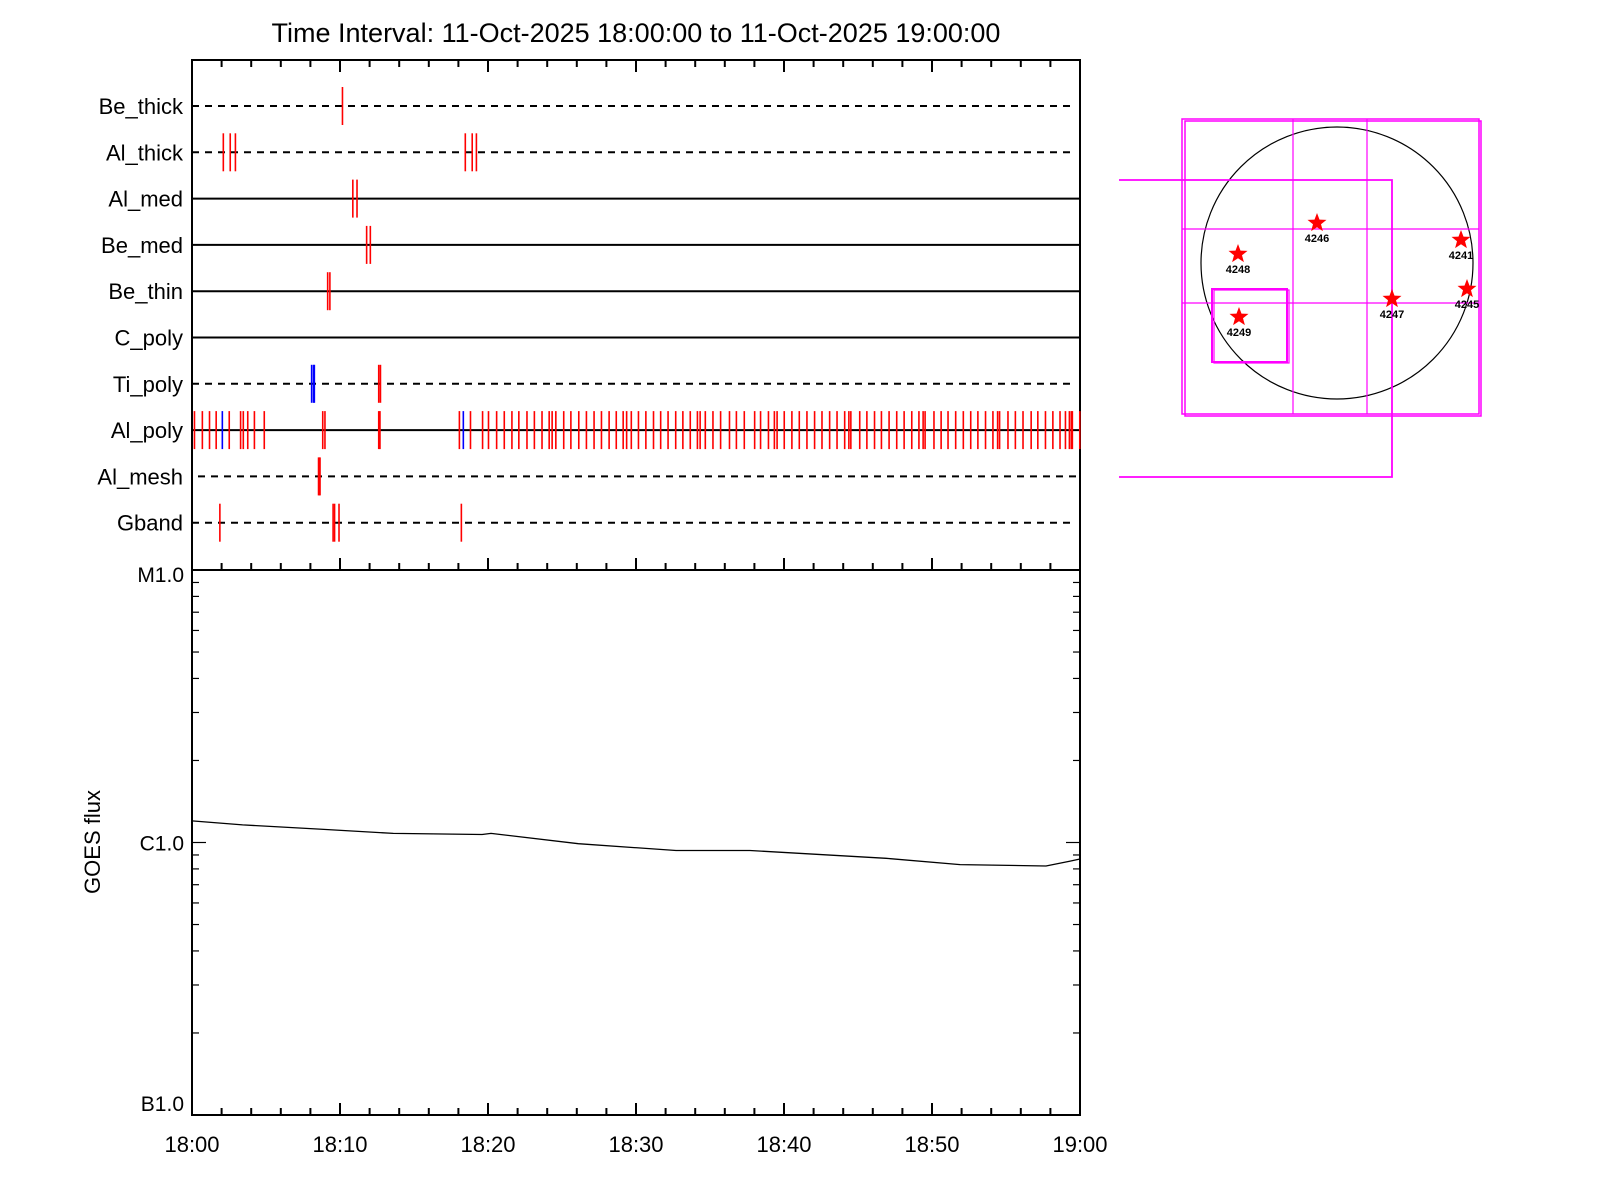 The image size is (1600, 1200). Describe the element at coordinates (160, 575) in the screenshot. I see `y-tick-label: M1.0` at that location.